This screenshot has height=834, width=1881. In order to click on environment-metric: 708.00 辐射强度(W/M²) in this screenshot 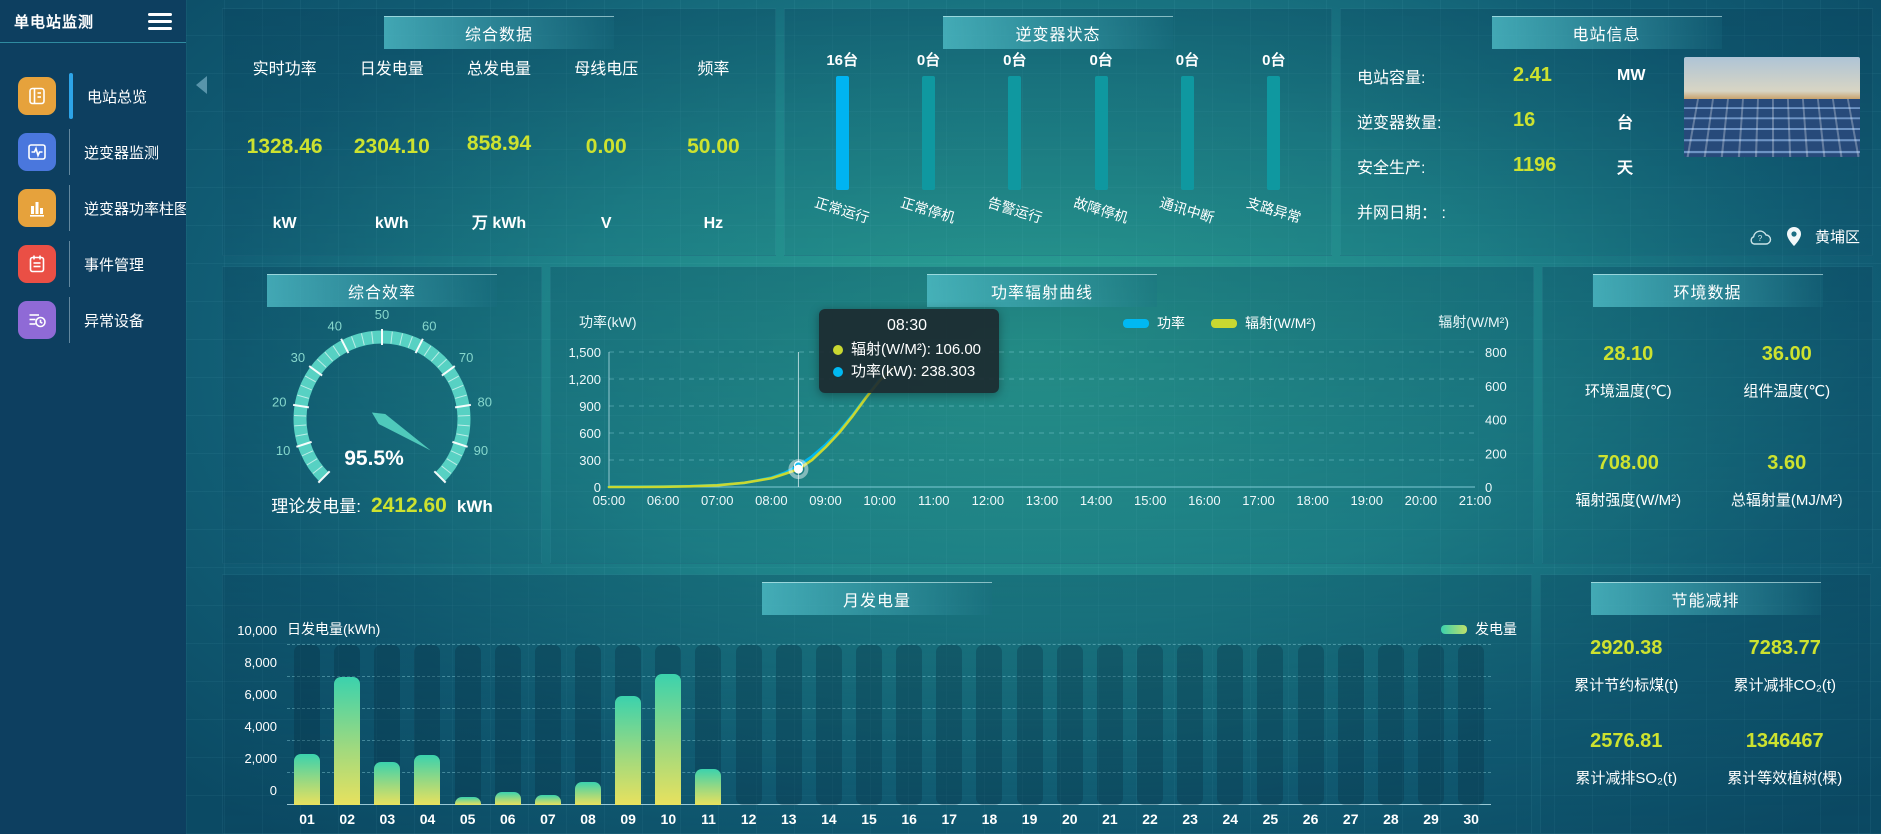, I will do `click(1628, 480)`.